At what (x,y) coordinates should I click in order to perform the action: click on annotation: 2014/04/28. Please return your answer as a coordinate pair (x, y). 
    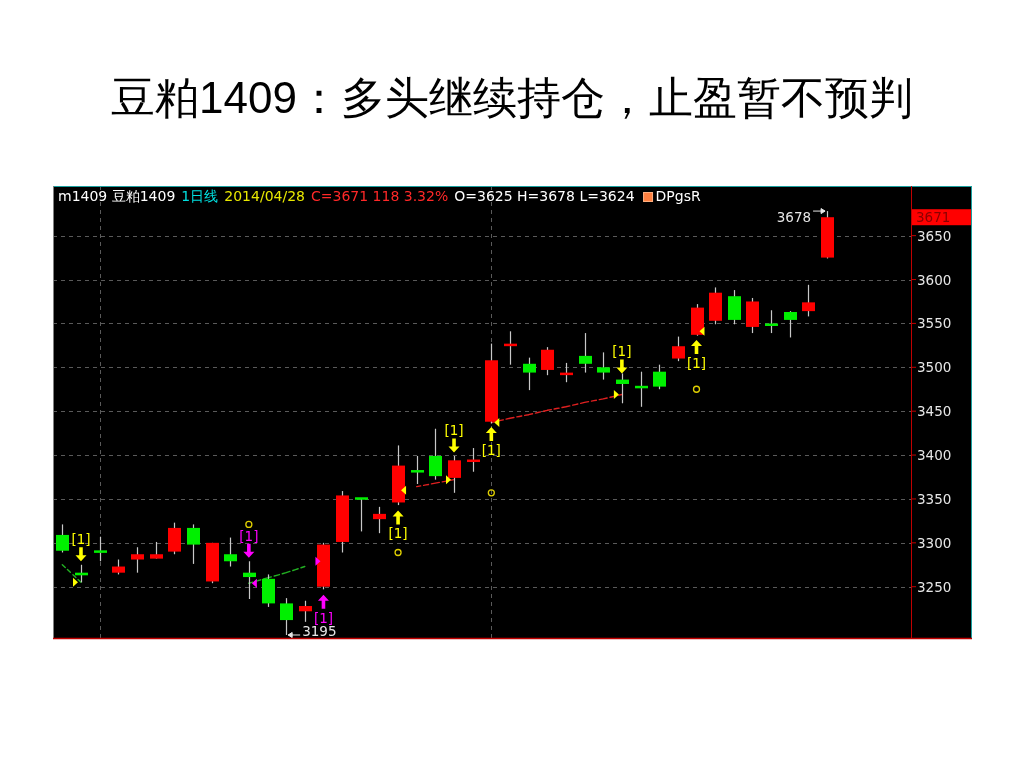
    Looking at the image, I should click on (264, 196).